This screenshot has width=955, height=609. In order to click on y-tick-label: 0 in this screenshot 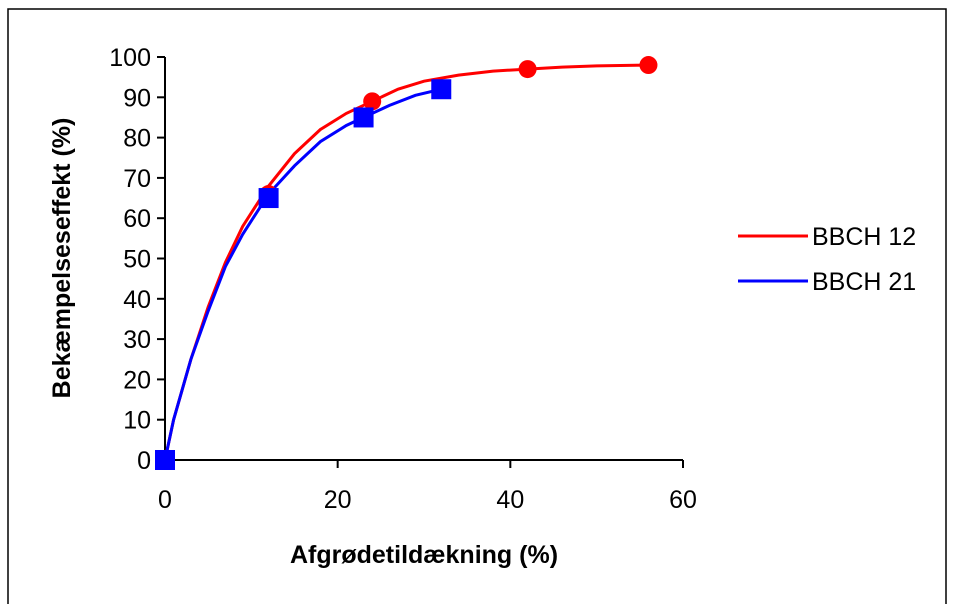, I will do `click(144, 461)`.